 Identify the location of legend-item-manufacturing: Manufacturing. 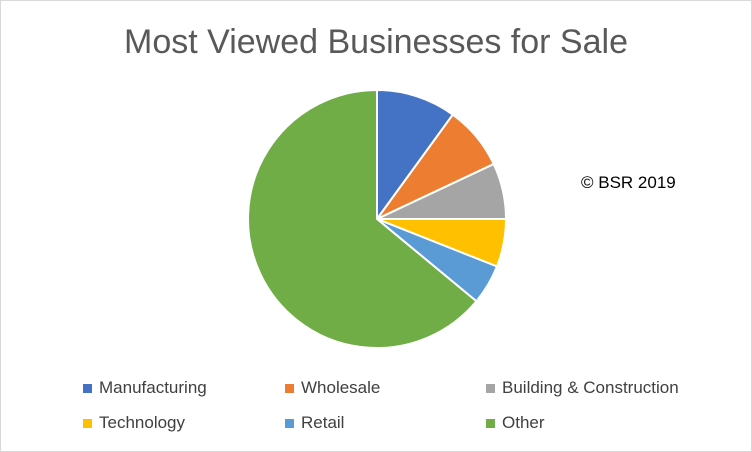
(145, 388).